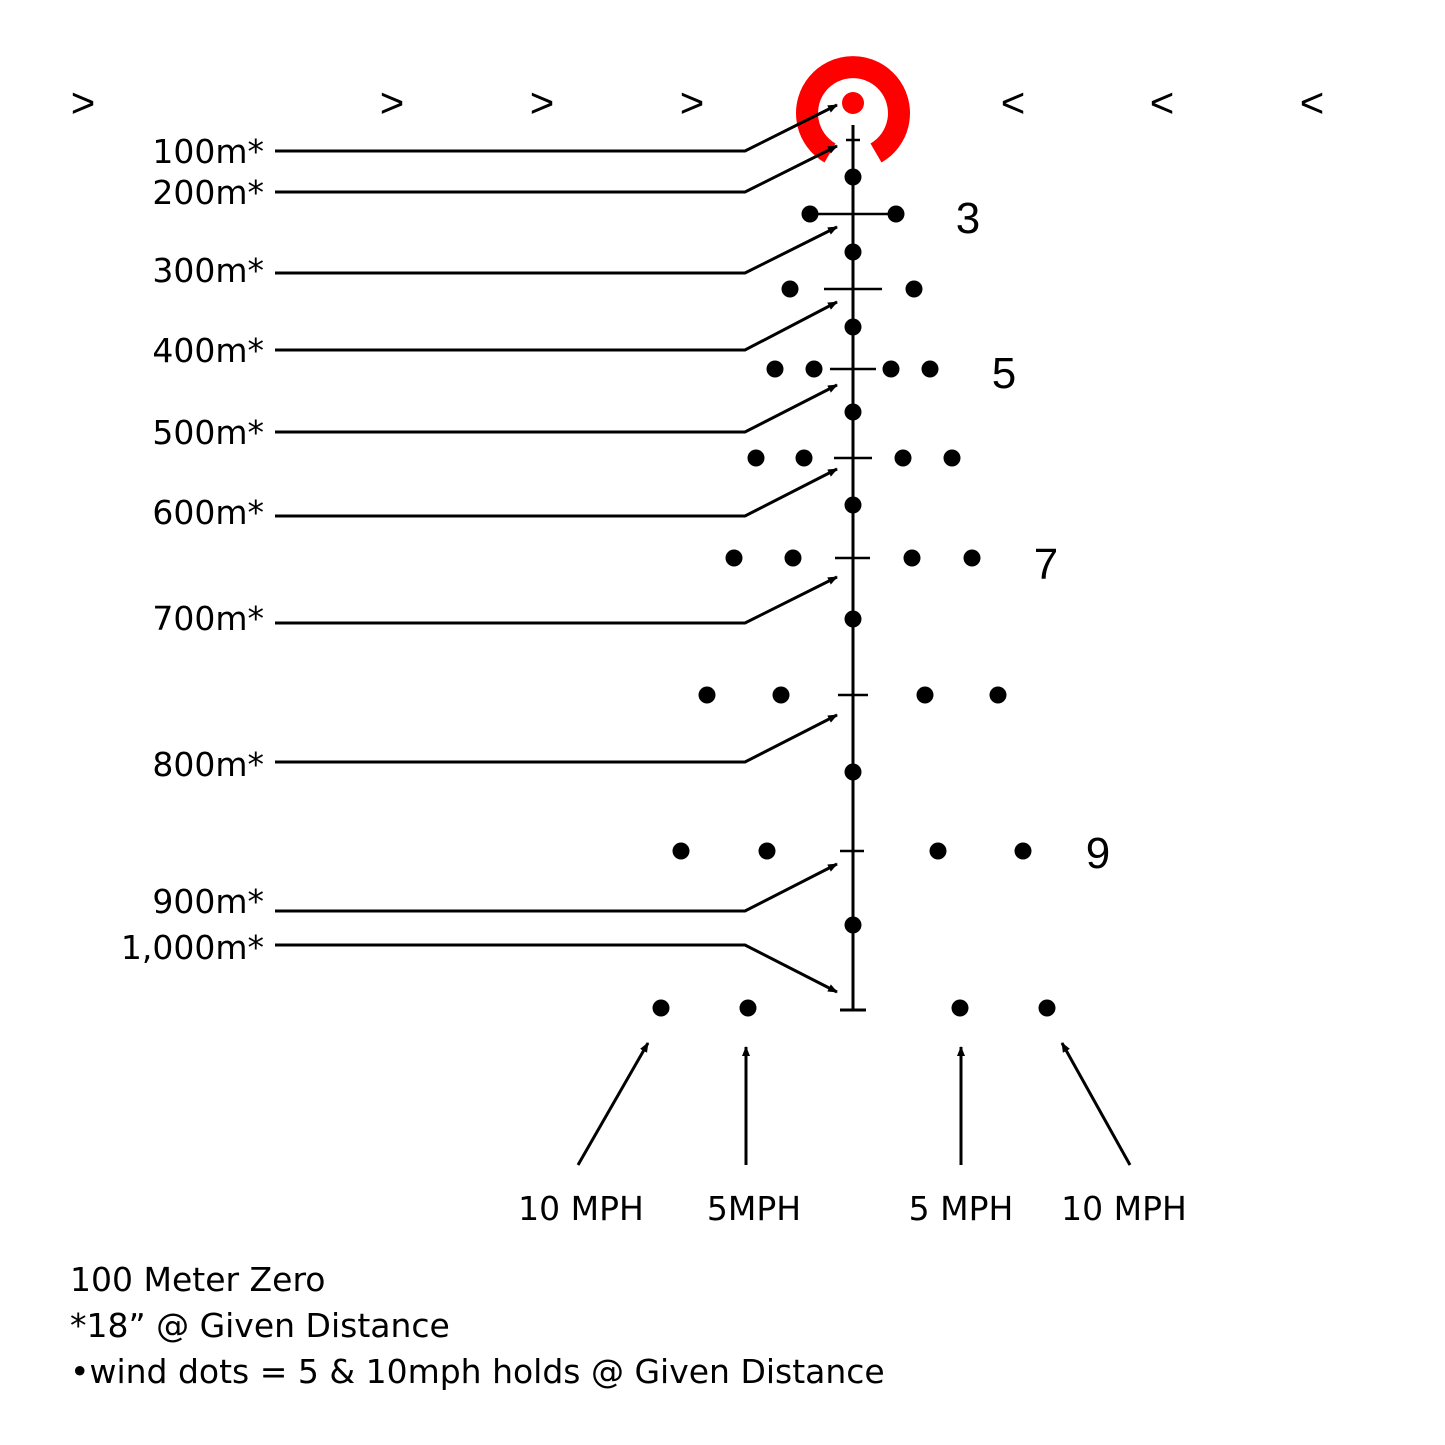 This screenshot has height=1445, width=1445. Describe the element at coordinates (208, 192) in the screenshot. I see `distance-label: 200m*` at that location.